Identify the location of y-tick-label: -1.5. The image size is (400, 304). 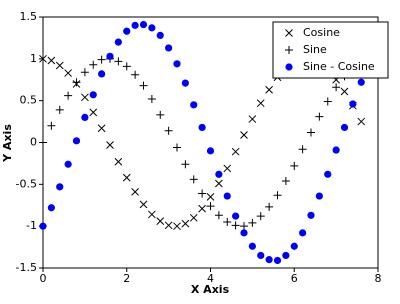
(26, 267).